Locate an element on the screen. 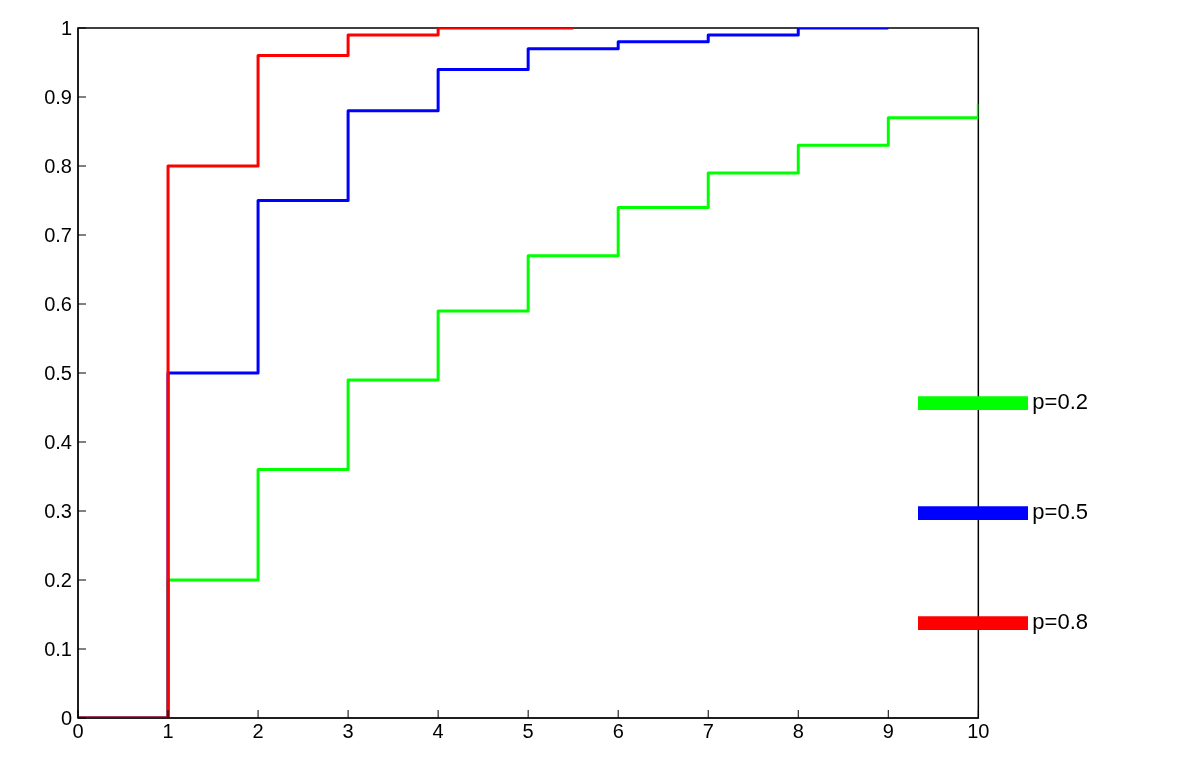  legend-label: p=0.8 is located at coordinates (1060, 621).